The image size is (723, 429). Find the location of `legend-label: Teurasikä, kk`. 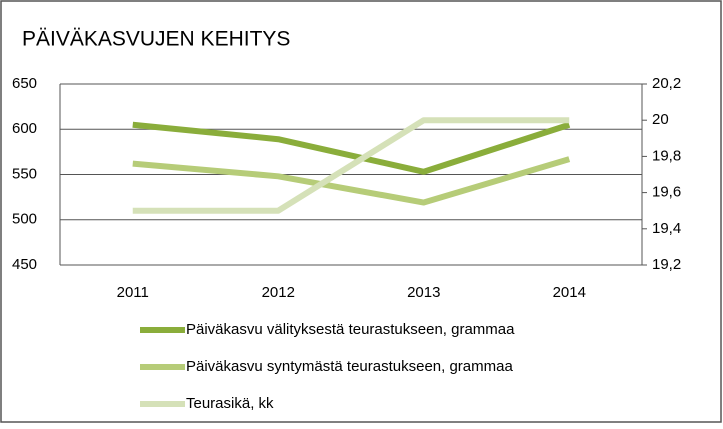

legend-label: Teurasikä, kk is located at coordinates (230, 403).